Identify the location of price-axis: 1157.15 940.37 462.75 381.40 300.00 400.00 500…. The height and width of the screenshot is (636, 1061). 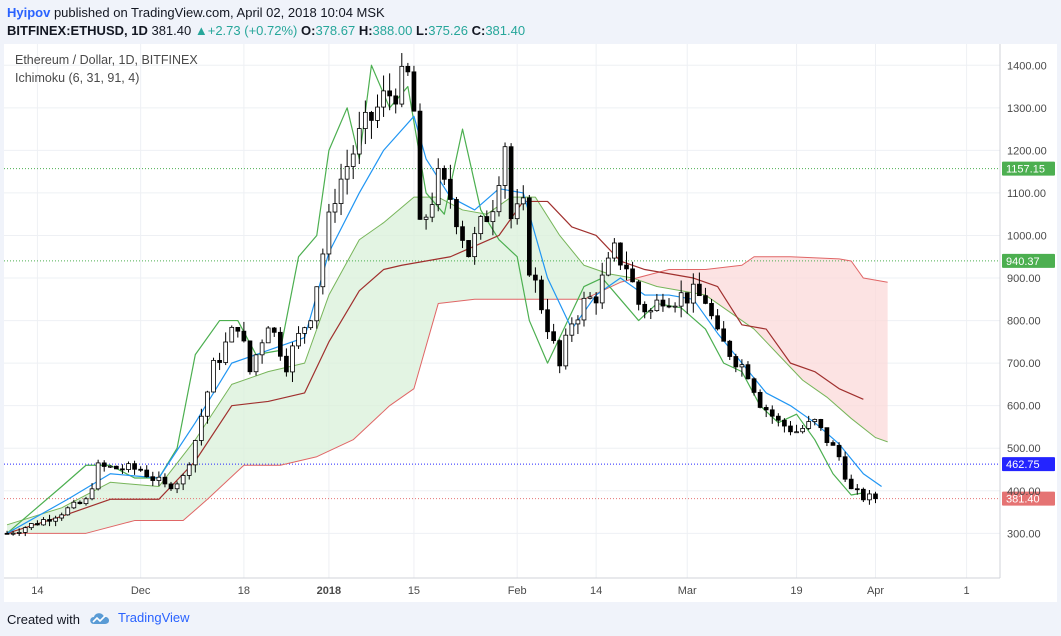
(1027, 311).